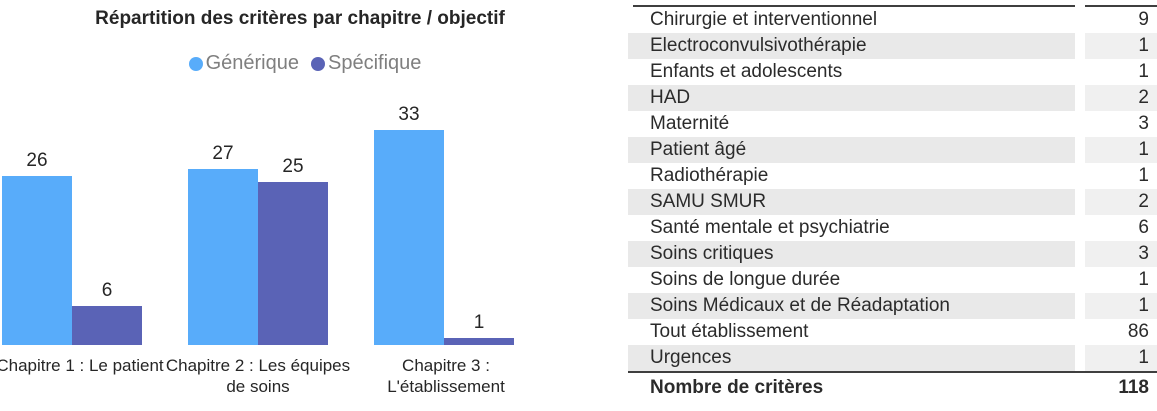  I want to click on chart-legend: Générique Spécifique, so click(305, 63).